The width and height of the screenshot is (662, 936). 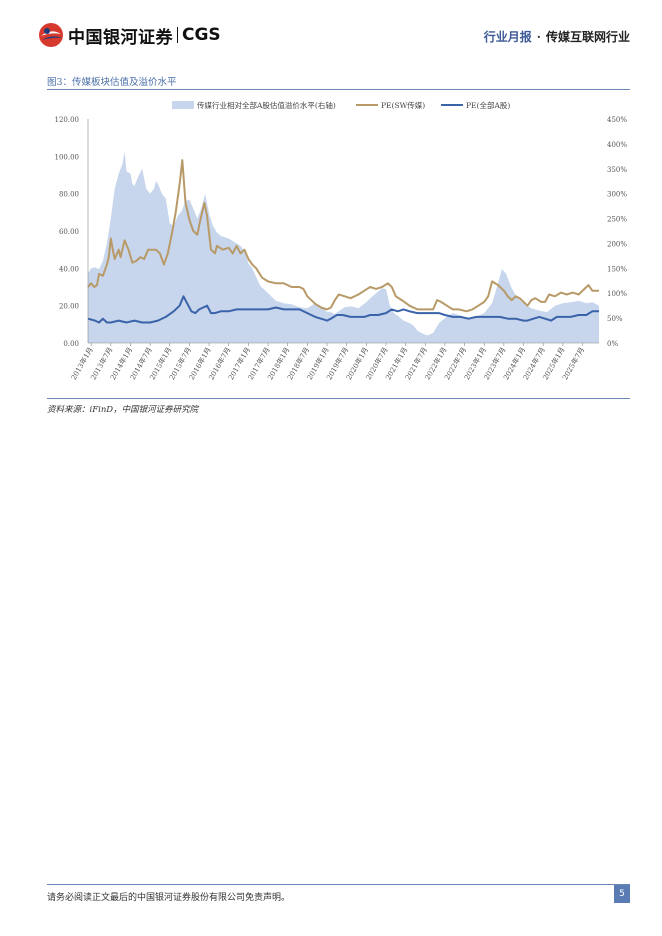 I want to click on logo-separator, so click(x=177, y=35).